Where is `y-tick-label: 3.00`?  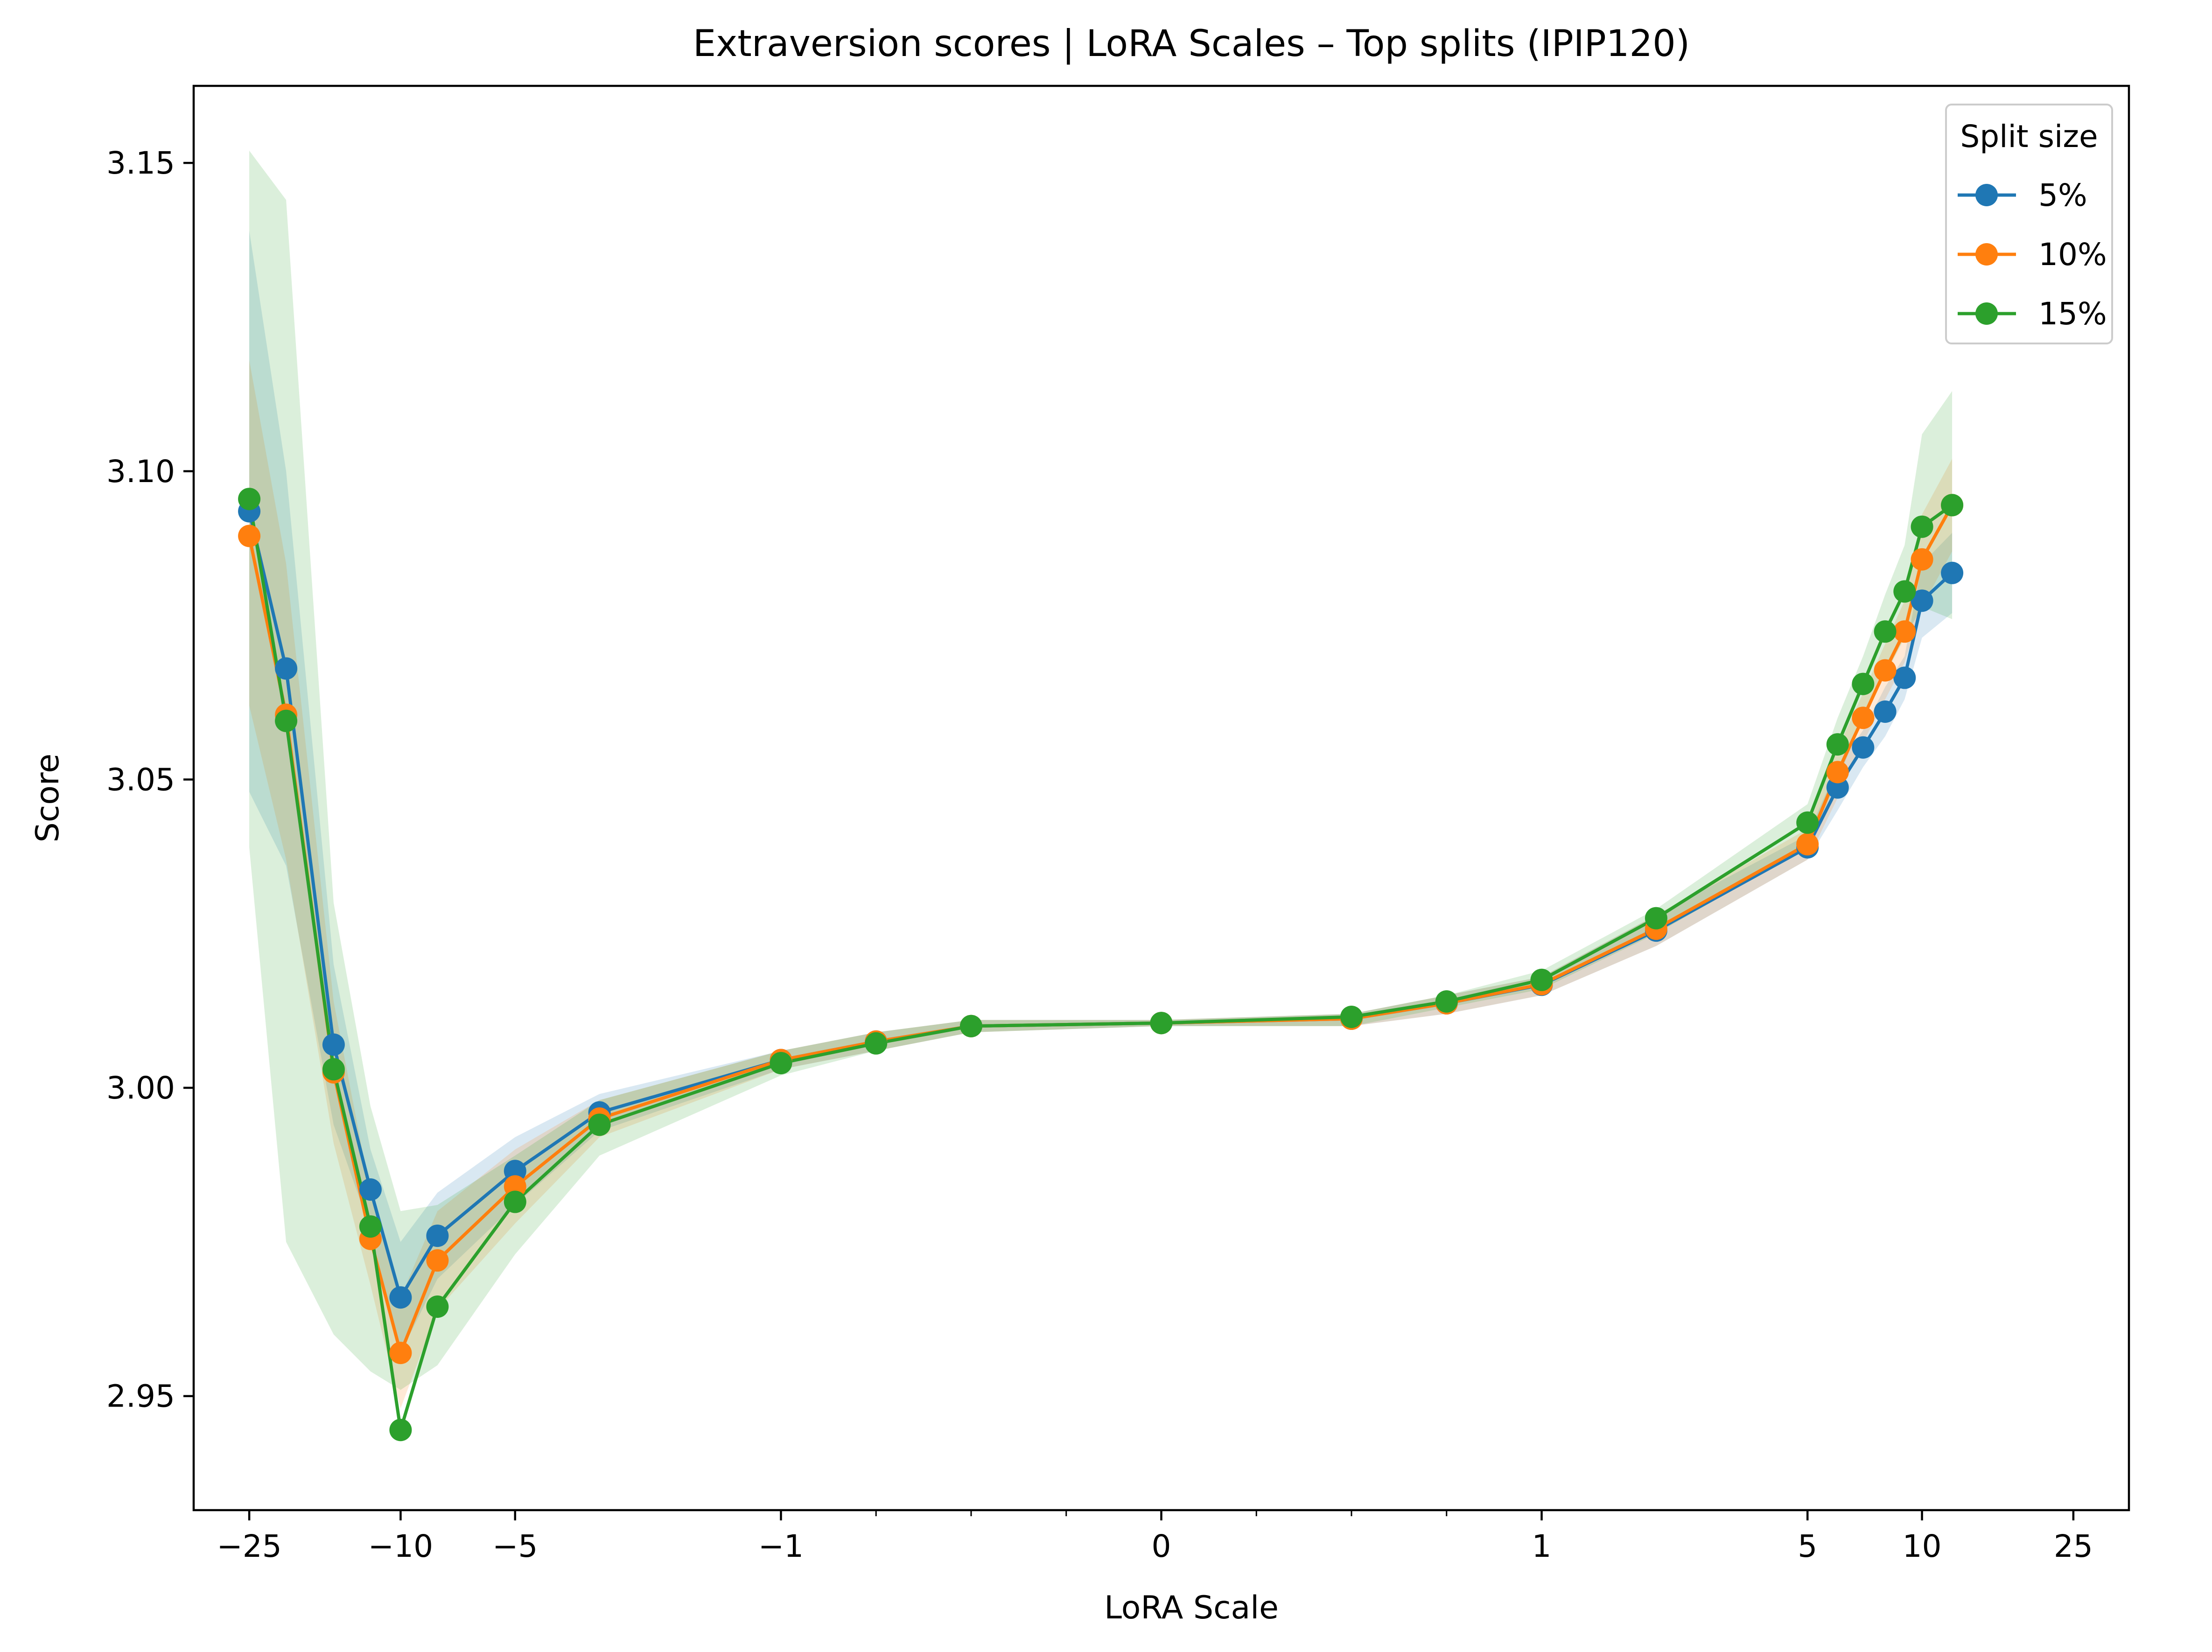
y-tick-label: 3.00 is located at coordinates (140, 1088).